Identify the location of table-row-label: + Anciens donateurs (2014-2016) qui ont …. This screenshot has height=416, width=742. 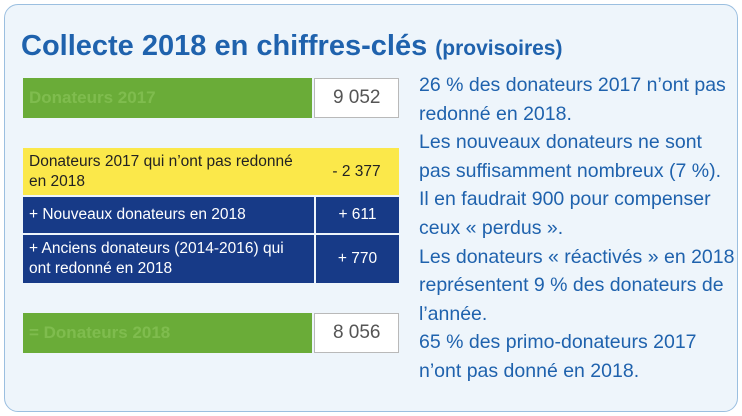
(168, 259).